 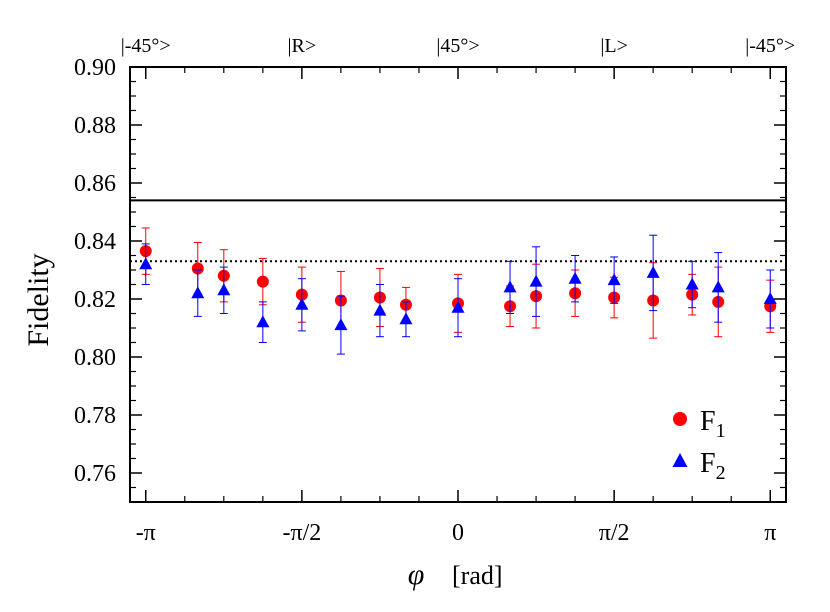 What do you see at coordinates (95, 242) in the screenshot?
I see `y-tick-label: 0.84` at bounding box center [95, 242].